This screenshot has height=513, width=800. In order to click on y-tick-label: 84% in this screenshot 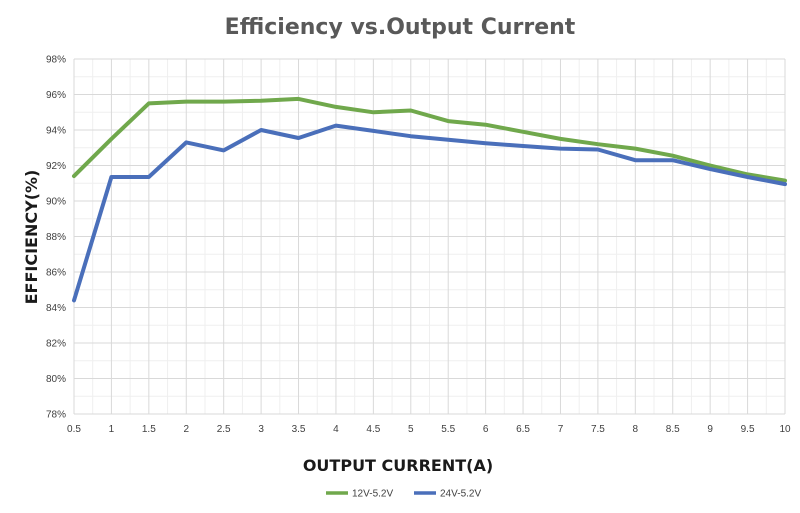, I will do `click(56, 308)`.